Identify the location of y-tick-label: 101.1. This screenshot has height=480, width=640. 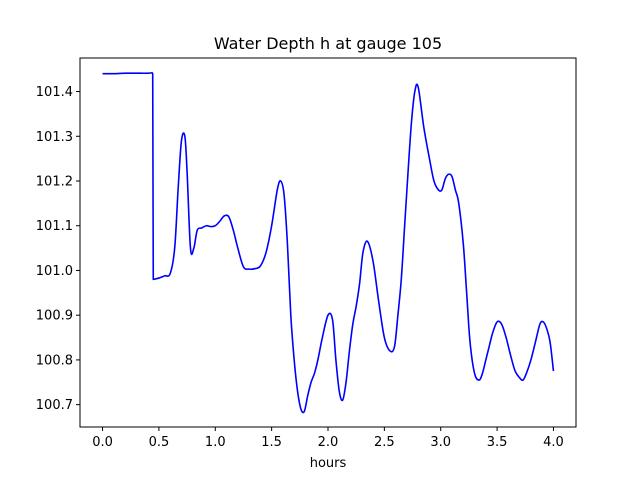
(54, 226).